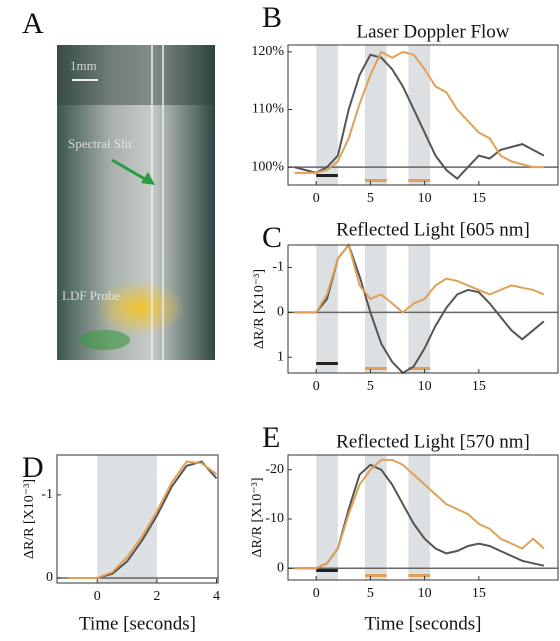 The width and height of the screenshot is (560, 641). What do you see at coordinates (433, 441) in the screenshot?
I see `chart-title: Reflected Light [570 nm]` at bounding box center [433, 441].